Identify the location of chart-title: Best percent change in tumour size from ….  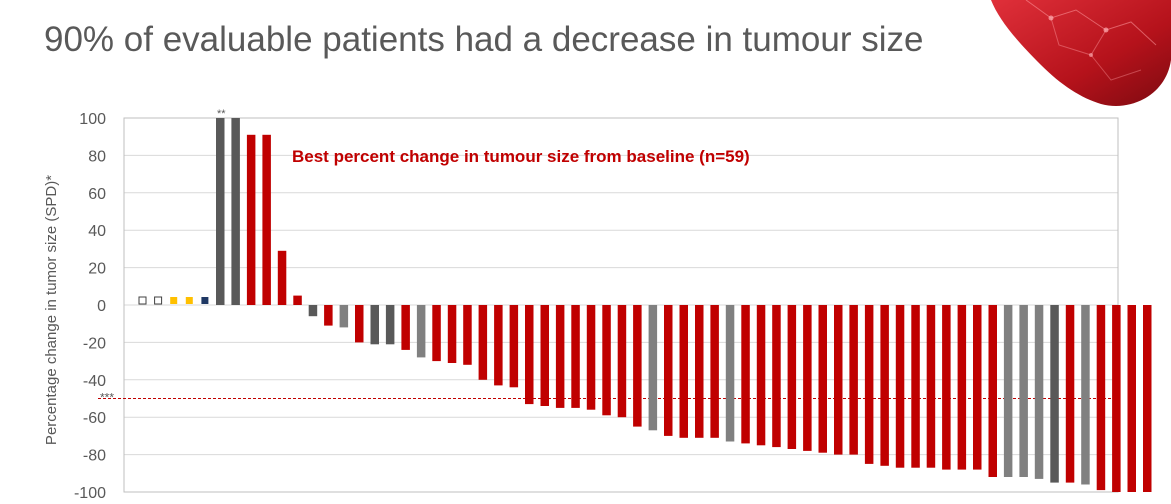
(521, 156).